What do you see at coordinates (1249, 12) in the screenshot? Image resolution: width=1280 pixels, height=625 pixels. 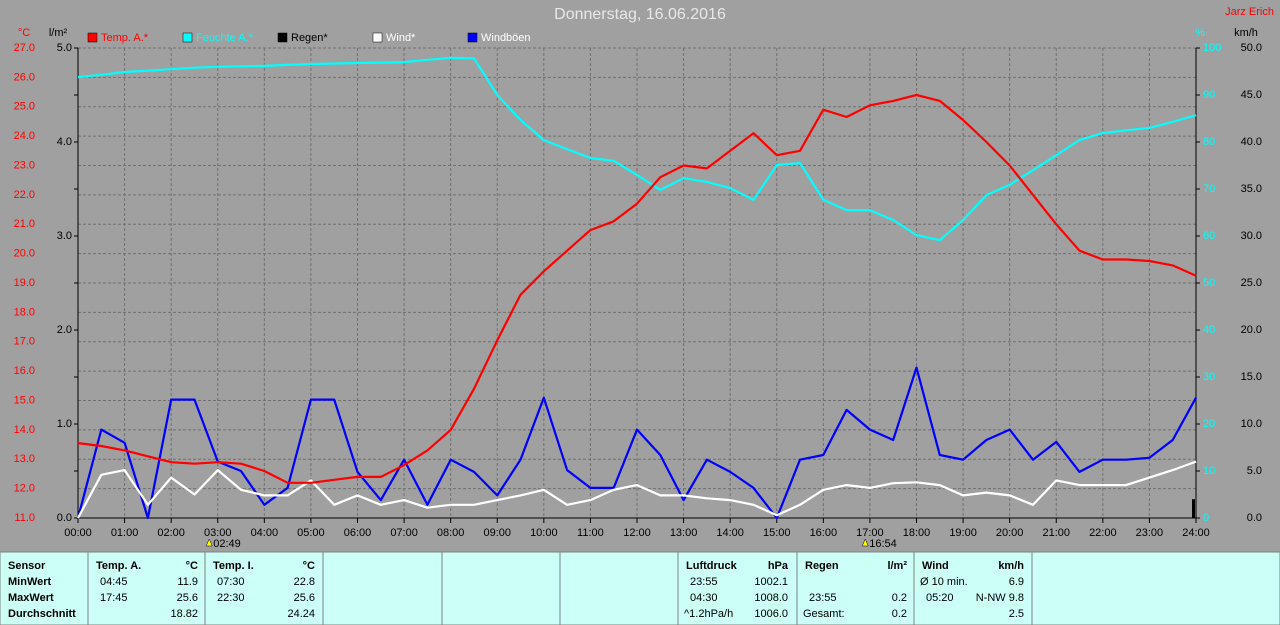 I see `author: Jarz Erich` at bounding box center [1249, 12].